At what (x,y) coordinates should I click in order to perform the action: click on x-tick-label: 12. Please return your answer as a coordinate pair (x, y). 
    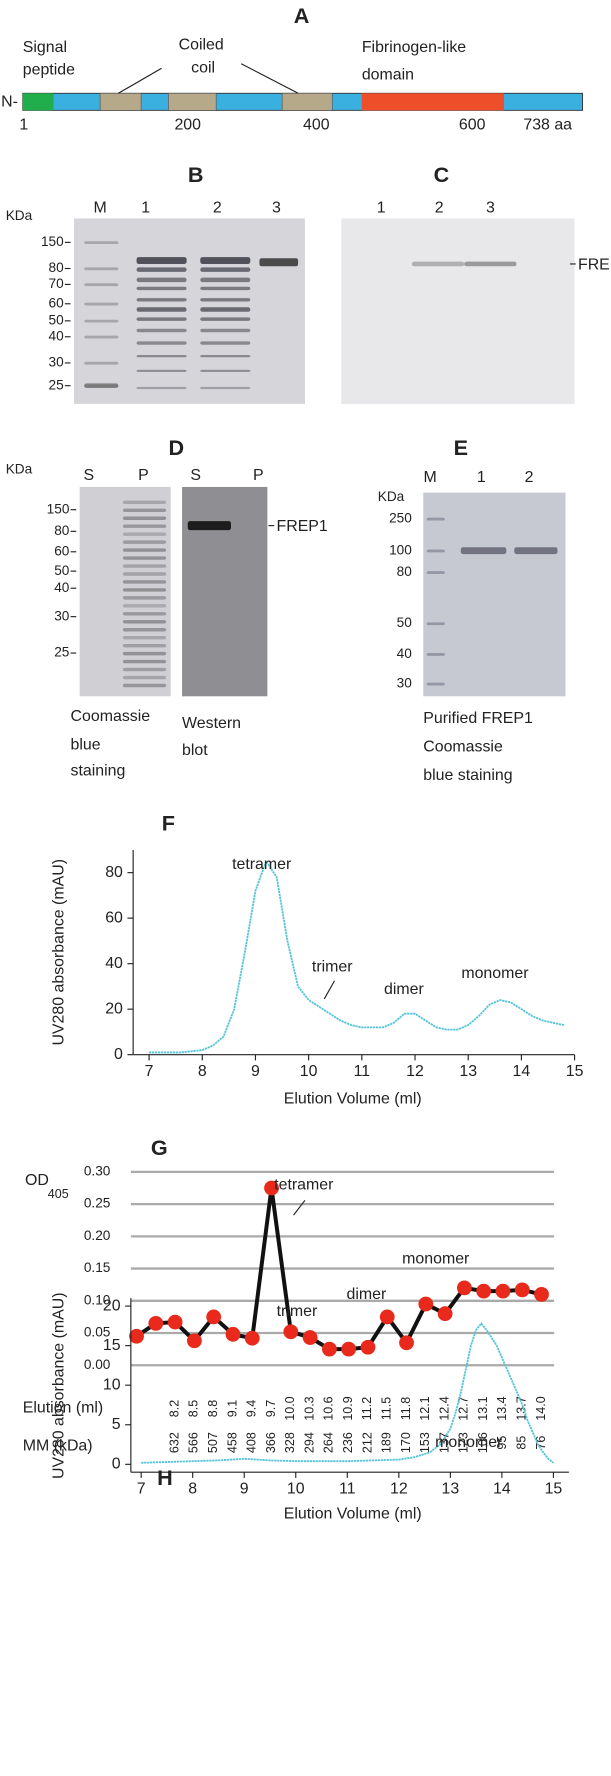
    Looking at the image, I should click on (399, 1488).